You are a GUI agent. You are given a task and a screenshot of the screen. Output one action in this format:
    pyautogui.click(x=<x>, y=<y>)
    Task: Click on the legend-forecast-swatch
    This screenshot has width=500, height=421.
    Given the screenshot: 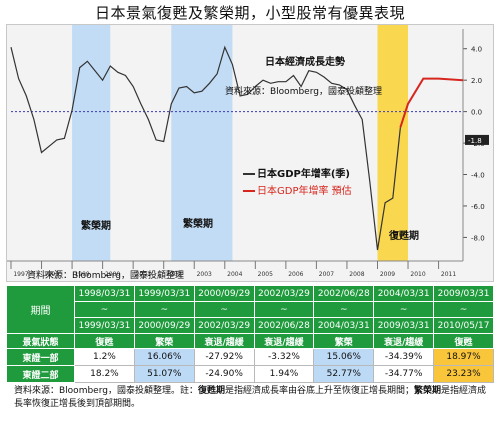 What is the action you would take?
    pyautogui.click(x=249, y=191)
    